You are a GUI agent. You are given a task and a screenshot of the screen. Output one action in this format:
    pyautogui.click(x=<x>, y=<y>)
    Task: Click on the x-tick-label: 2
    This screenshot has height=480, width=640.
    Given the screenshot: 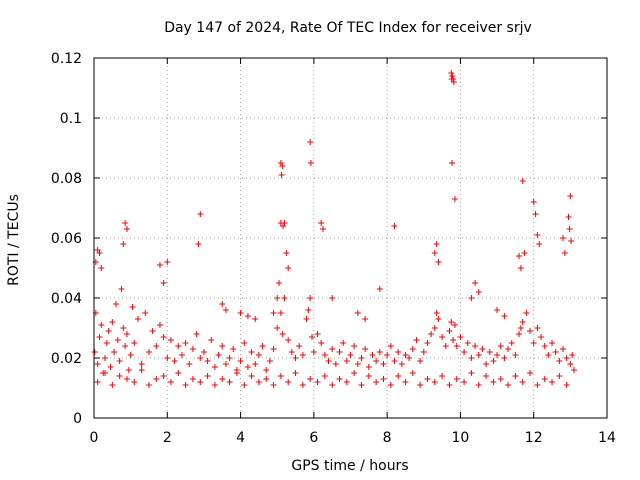 What is the action you would take?
    pyautogui.click(x=167, y=438)
    